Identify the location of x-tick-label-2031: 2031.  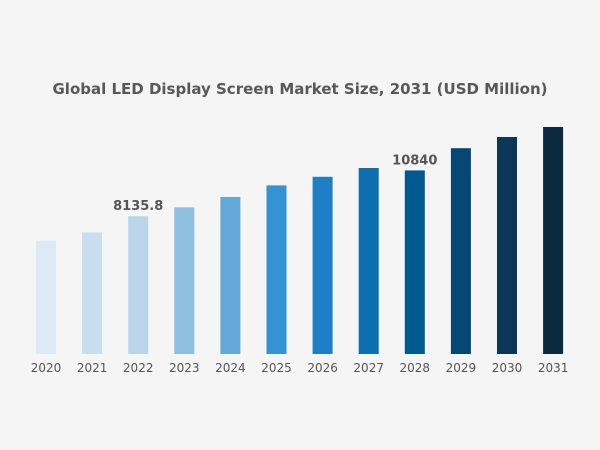
(553, 368).